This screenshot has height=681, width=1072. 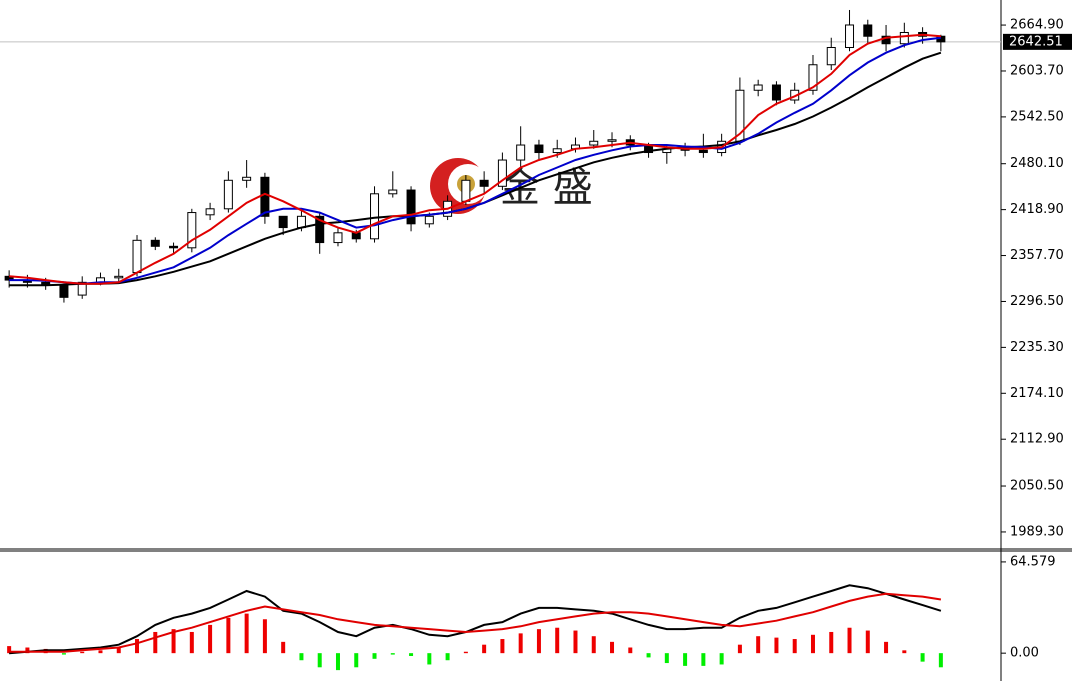 I want to click on y-tick-label: 2603.70, so click(x=1037, y=70).